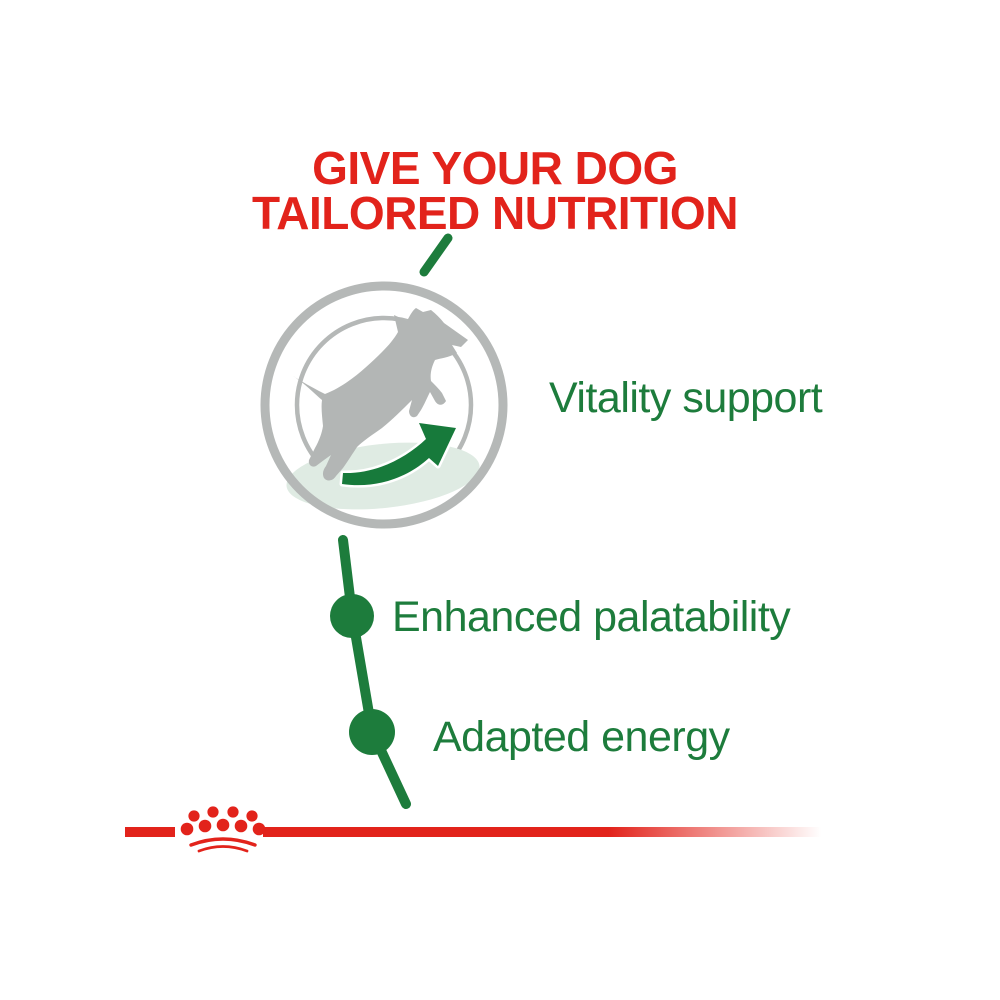 This screenshot has width=1000, height=1000. Describe the element at coordinates (150, 832) in the screenshot. I see `brand-line-left` at that location.